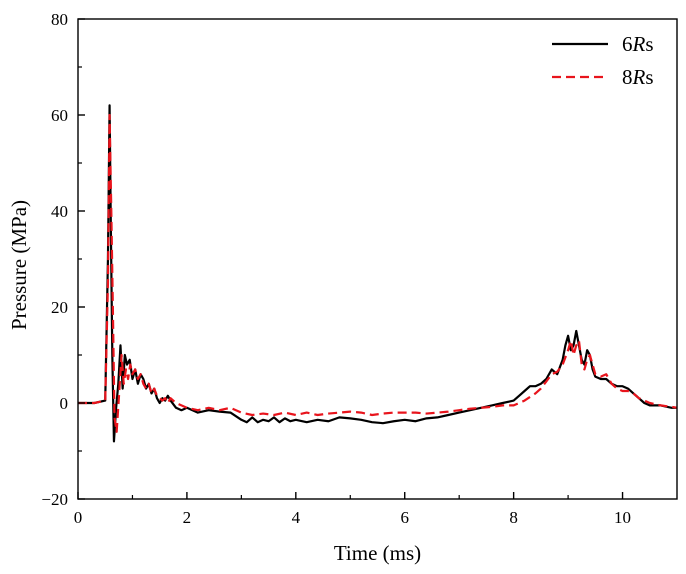  What do you see at coordinates (64, 403) in the screenshot?
I see `y-tick-label: 0` at bounding box center [64, 403].